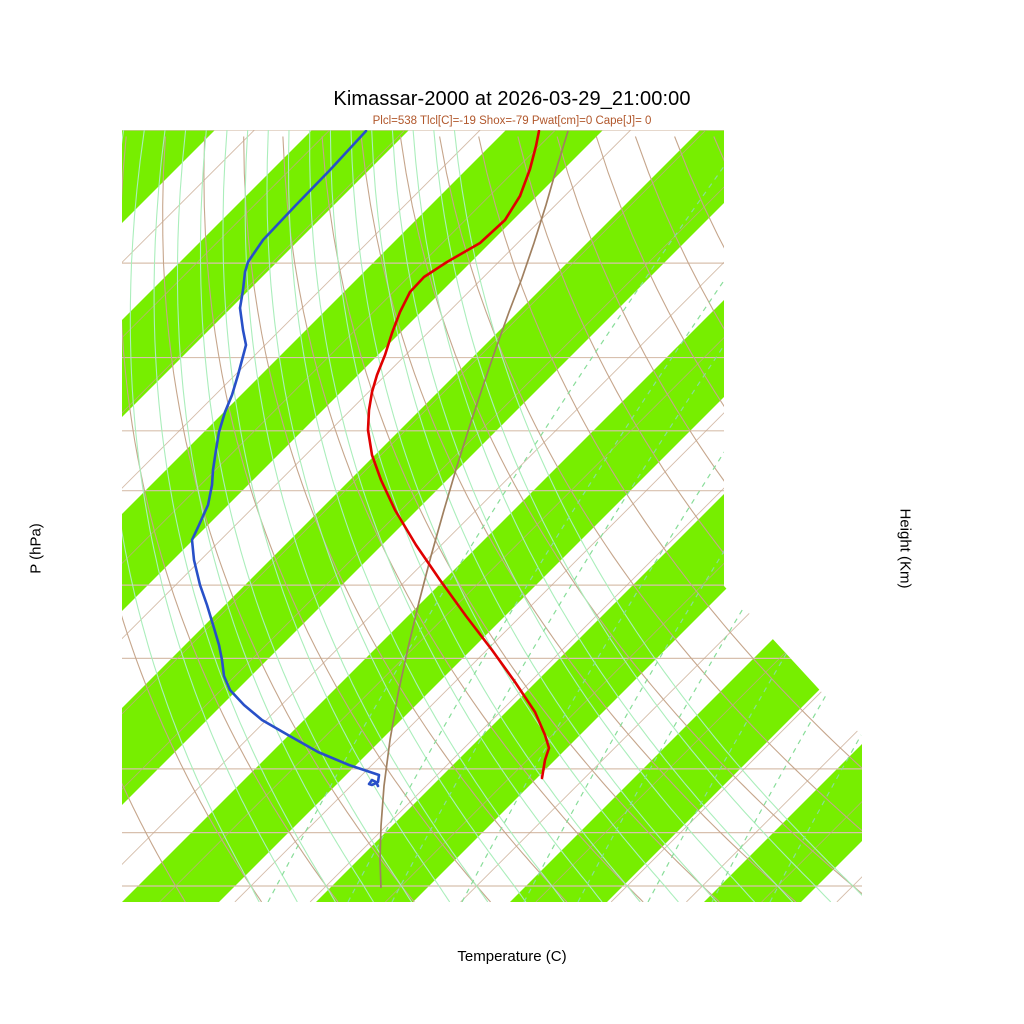 This screenshot has width=1024, height=1024. Describe the element at coordinates (512, 956) in the screenshot. I see `x-axis-label: Temperature (C)` at that location.